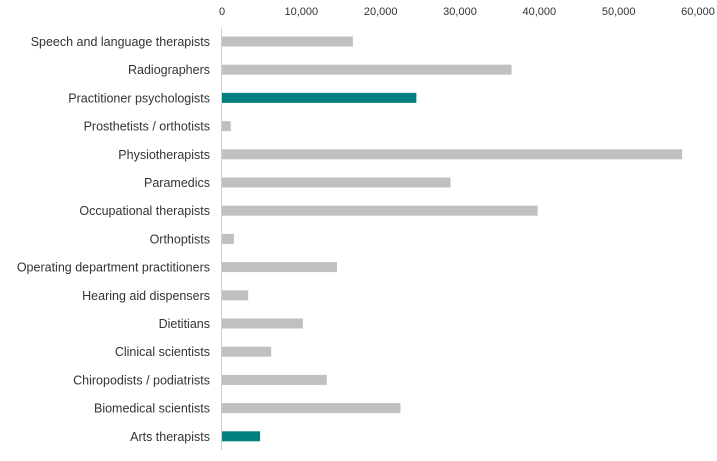 The width and height of the screenshot is (717, 461). Describe the element at coordinates (177, 183) in the screenshot. I see `category-label: Paramedics` at that location.